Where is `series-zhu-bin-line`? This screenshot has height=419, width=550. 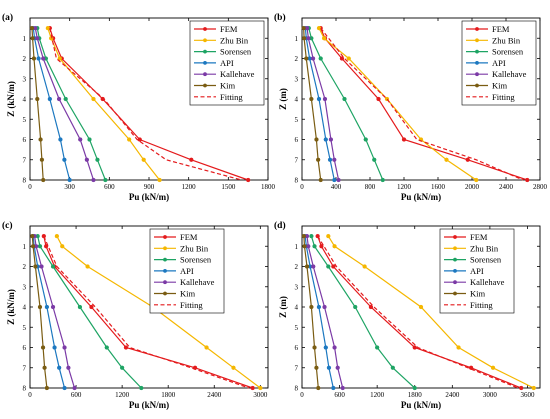
series-zhu-bin-line is located at coordinates (397, 104).